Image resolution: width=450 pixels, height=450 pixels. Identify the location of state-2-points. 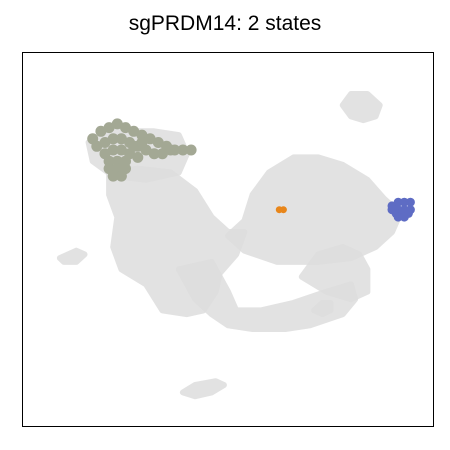
(281, 210).